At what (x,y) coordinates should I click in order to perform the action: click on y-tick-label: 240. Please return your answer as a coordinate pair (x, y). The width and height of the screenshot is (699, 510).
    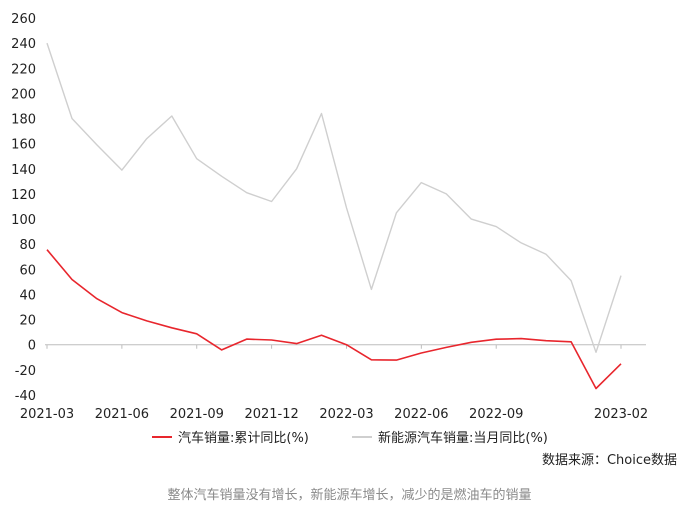
    Looking at the image, I should click on (23, 44).